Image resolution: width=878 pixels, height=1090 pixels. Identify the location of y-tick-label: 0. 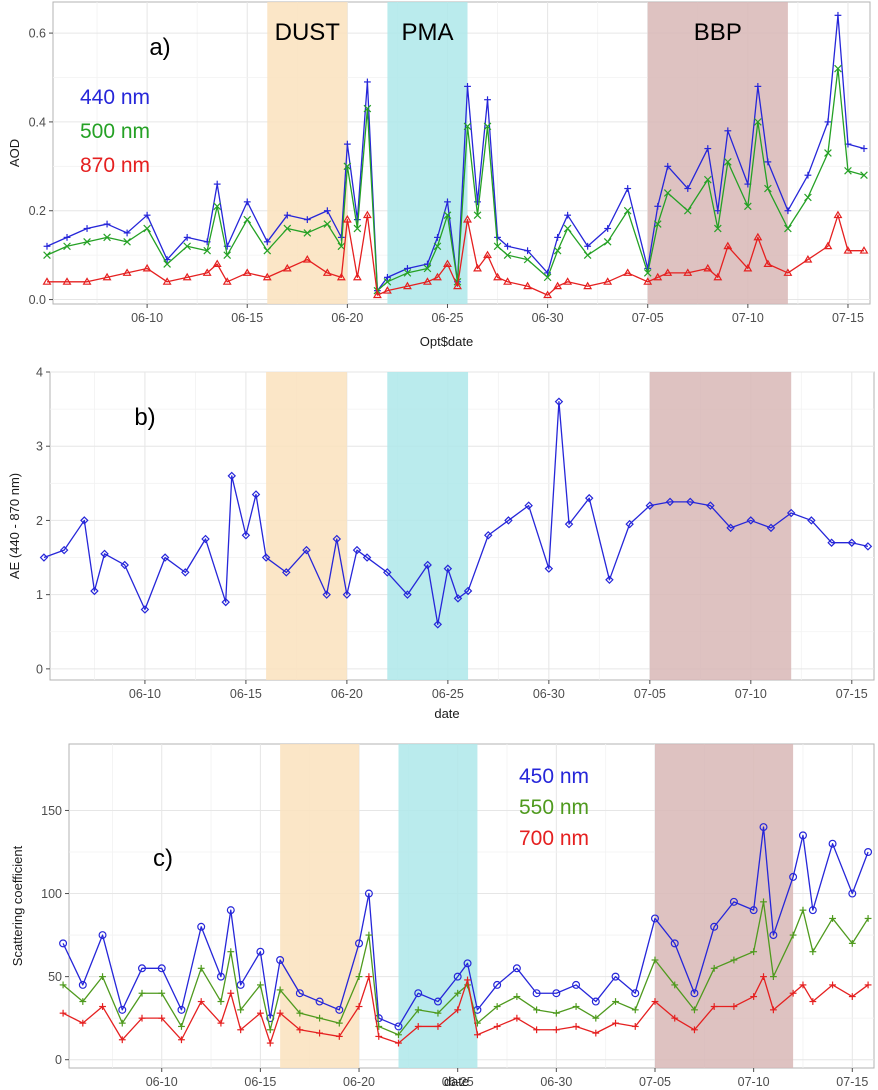
(39, 669).